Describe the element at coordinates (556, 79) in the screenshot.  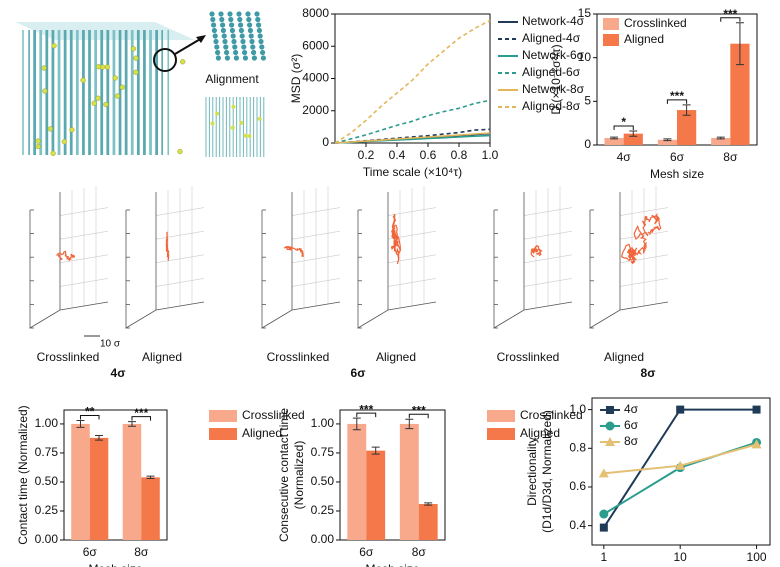
I see `y-axis-label: D (×10⁻²σ²/τ)` at that location.